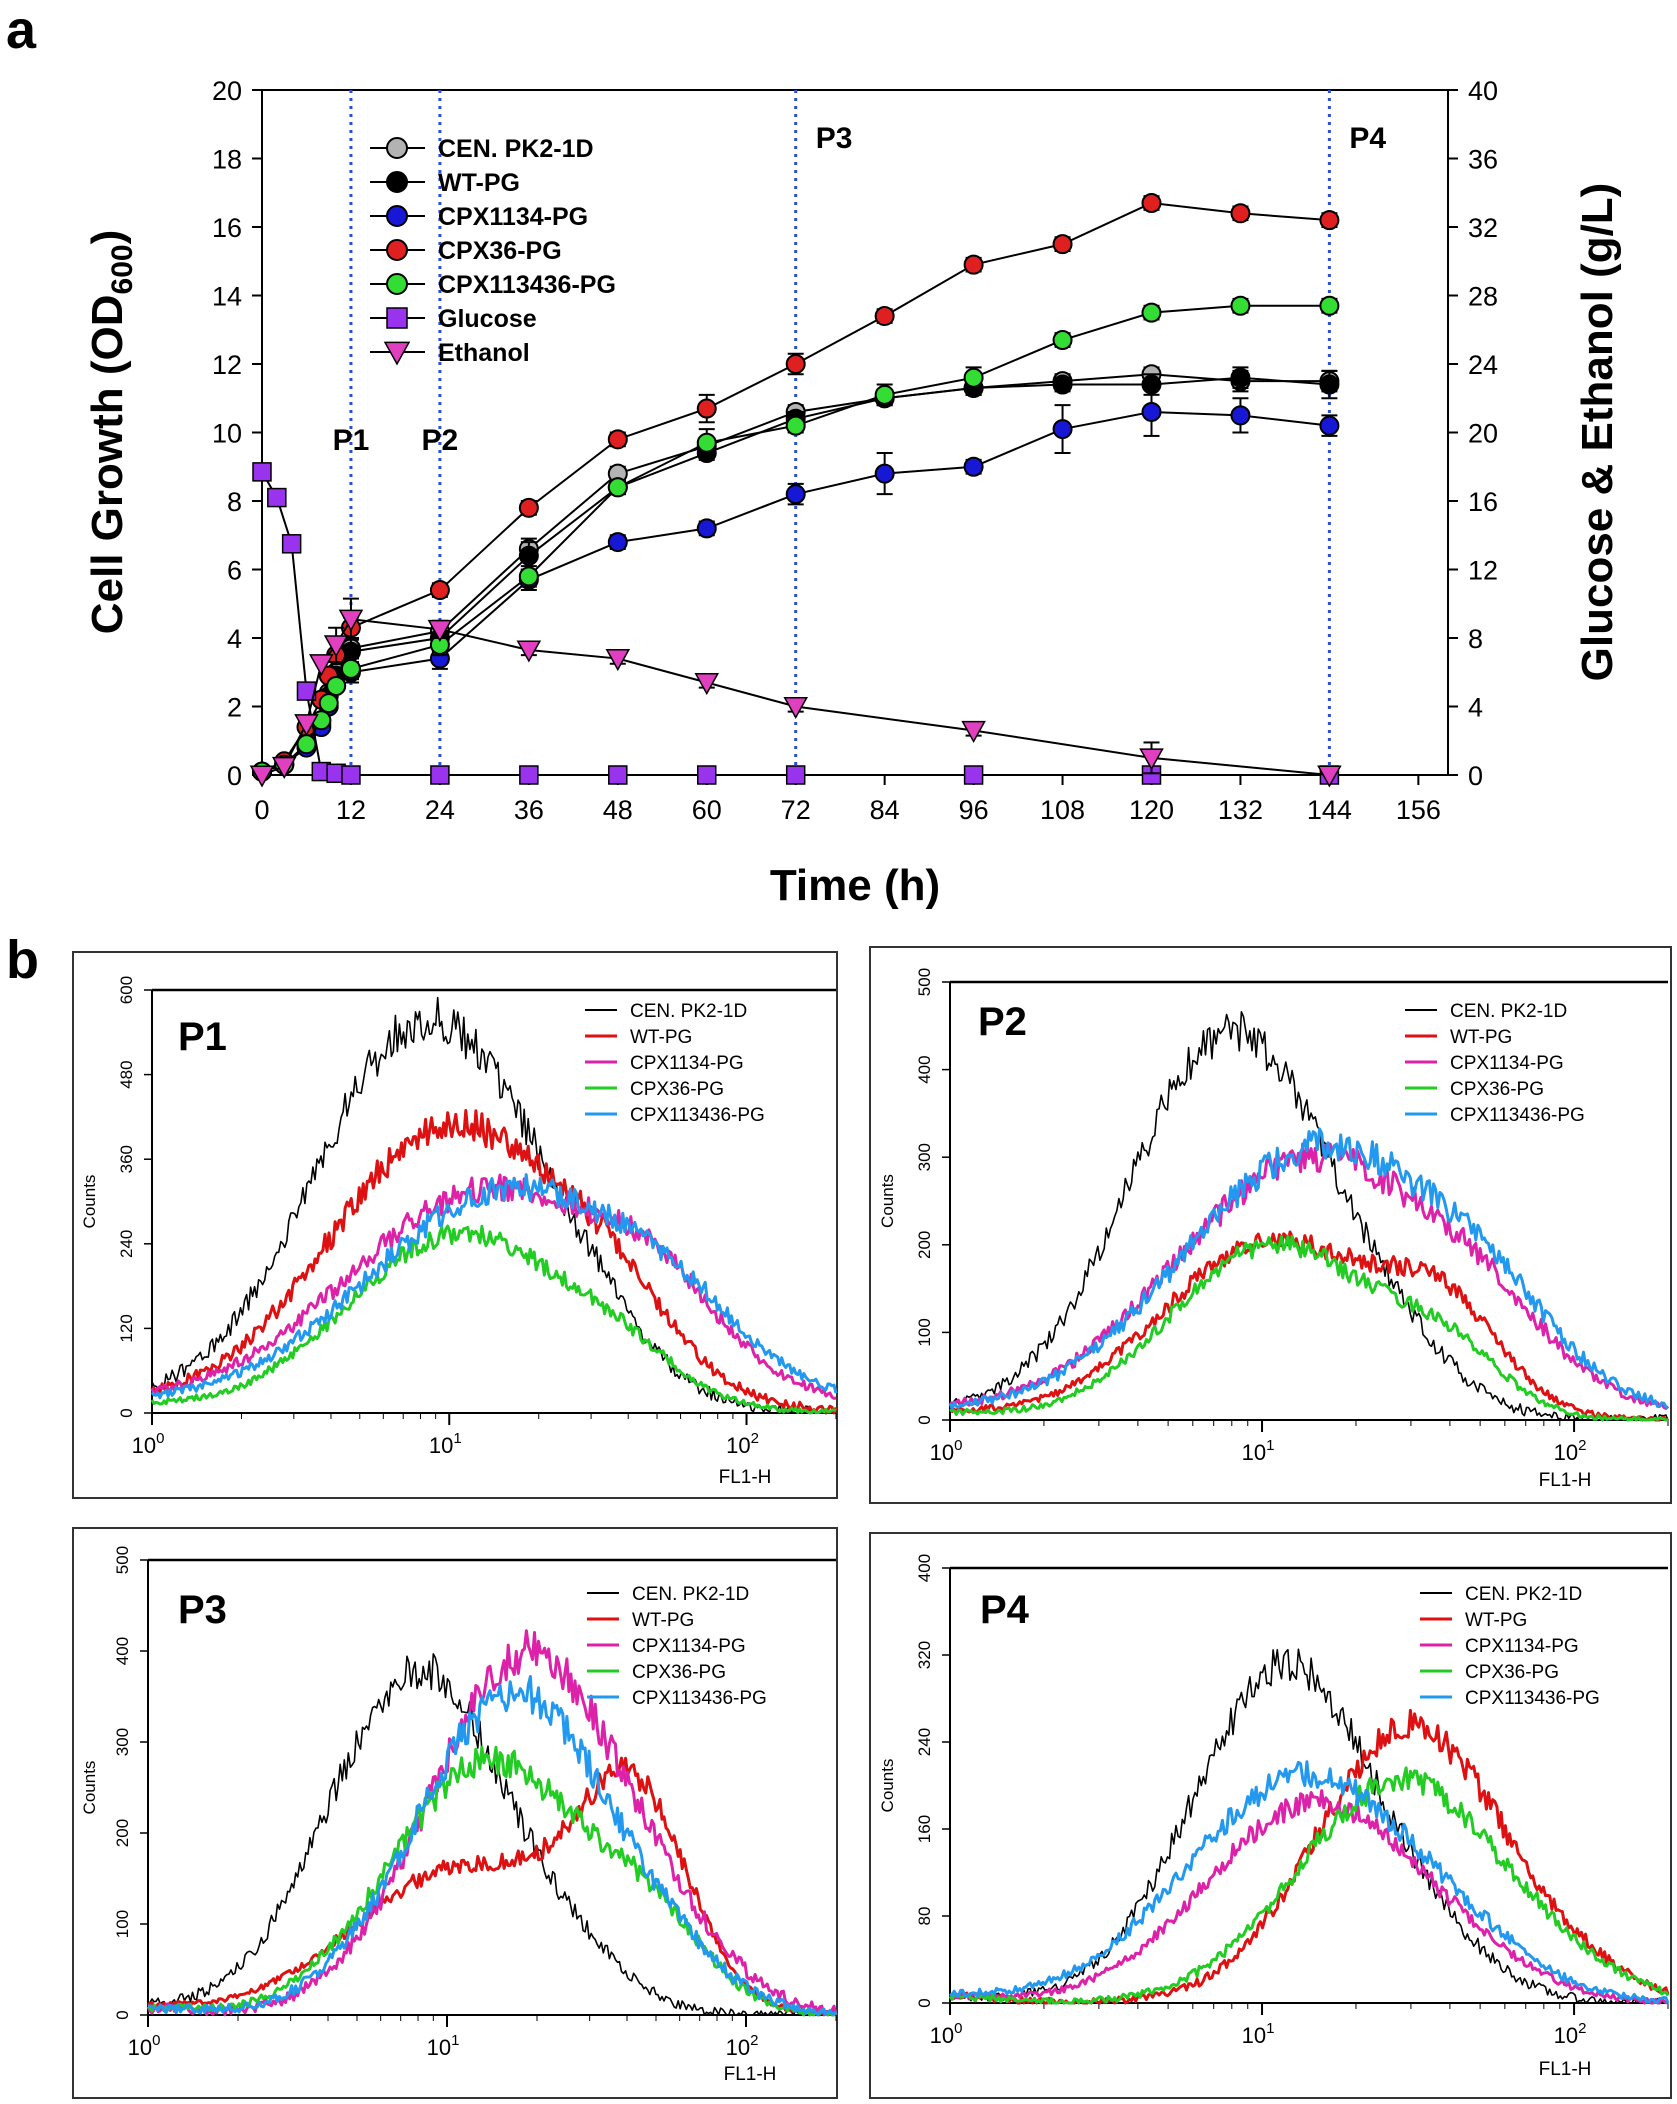 The height and width of the screenshot is (2104, 1677). I want to click on y-tick-label: 200, so click(924, 1245).